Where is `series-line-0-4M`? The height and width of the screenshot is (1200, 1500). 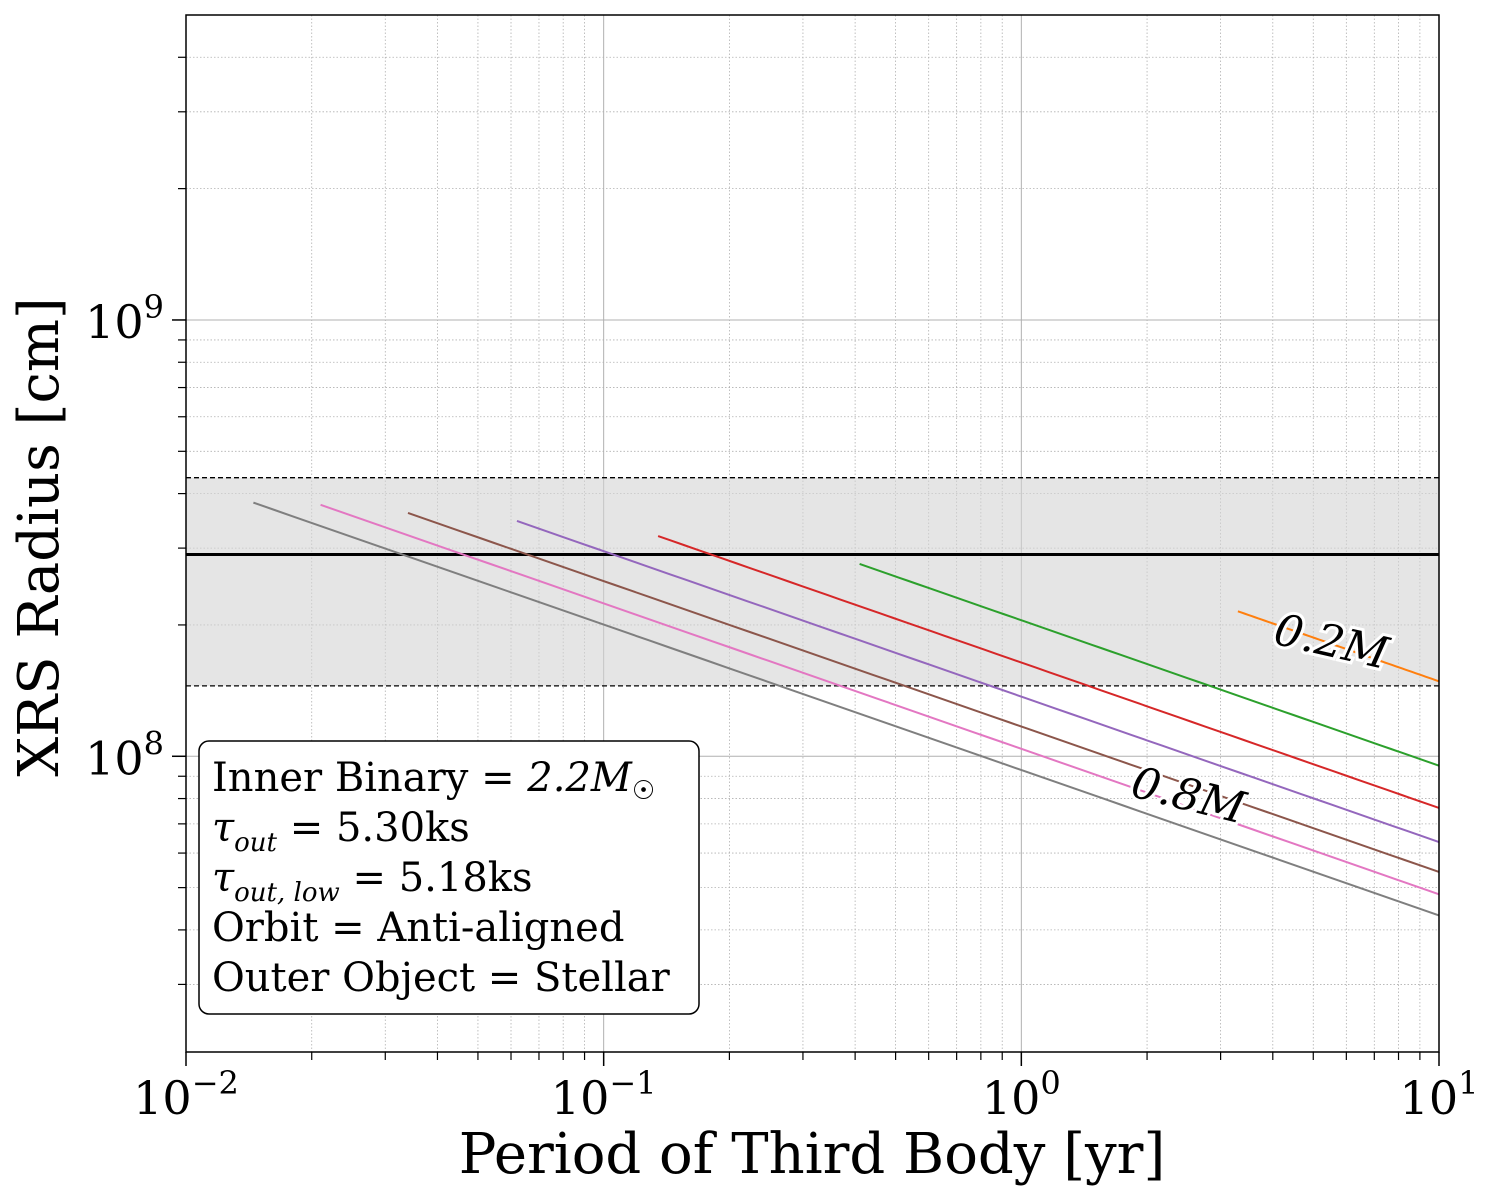
series-line-0-4M is located at coordinates (1048, 672).